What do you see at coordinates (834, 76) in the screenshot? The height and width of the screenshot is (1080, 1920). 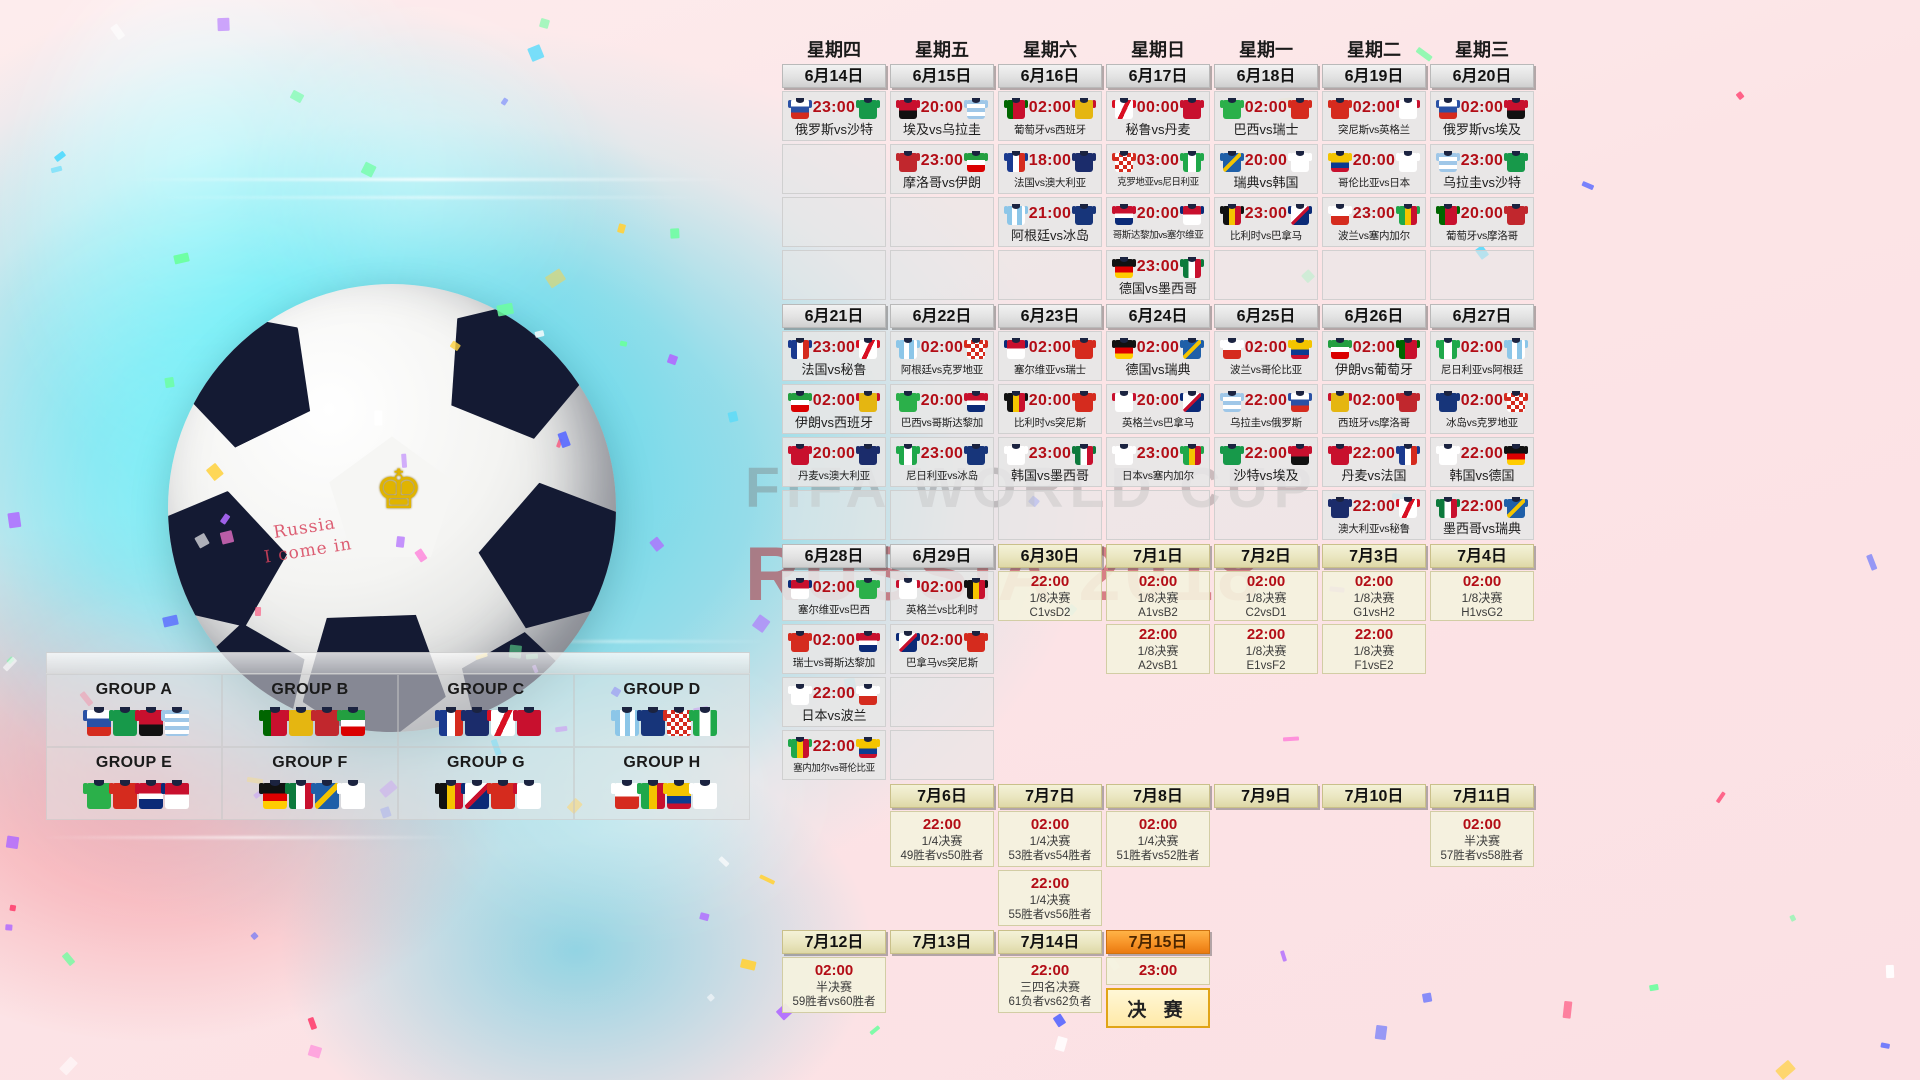 I see `date-header-6月14日: 6月14日` at bounding box center [834, 76].